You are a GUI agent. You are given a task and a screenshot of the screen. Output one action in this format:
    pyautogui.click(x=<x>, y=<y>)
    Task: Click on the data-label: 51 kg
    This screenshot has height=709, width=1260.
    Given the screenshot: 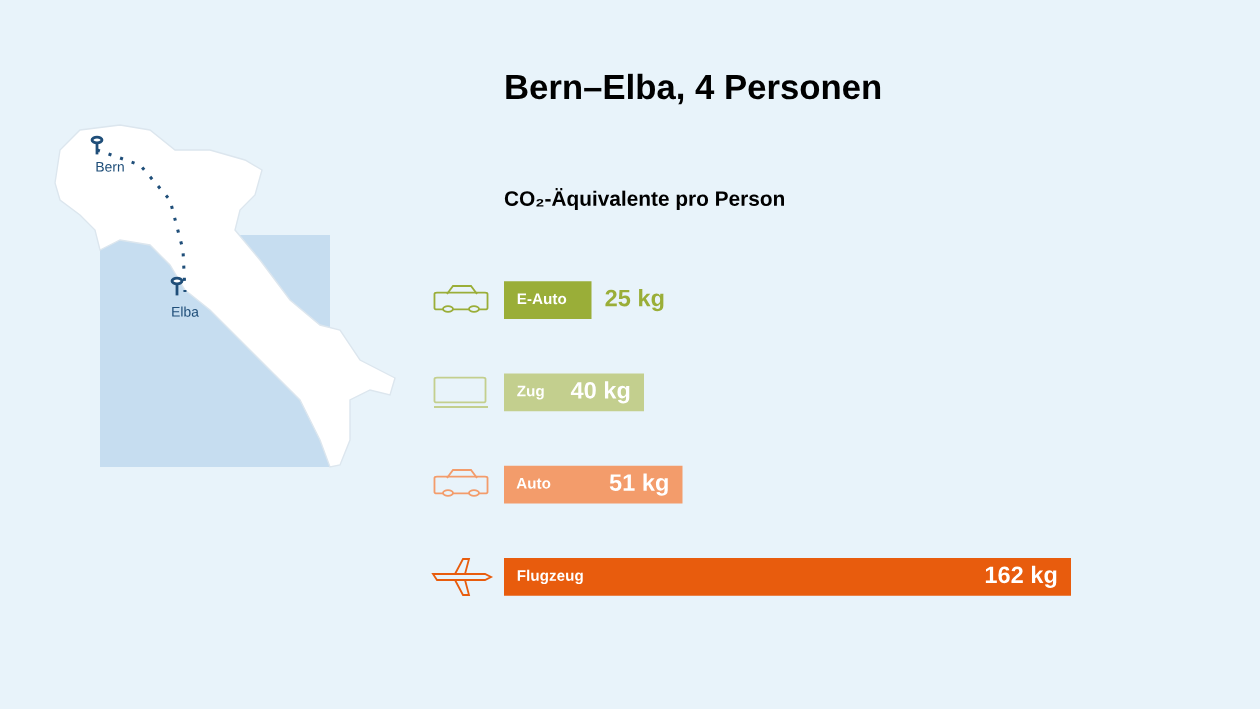 What is the action you would take?
    pyautogui.click(x=638, y=484)
    